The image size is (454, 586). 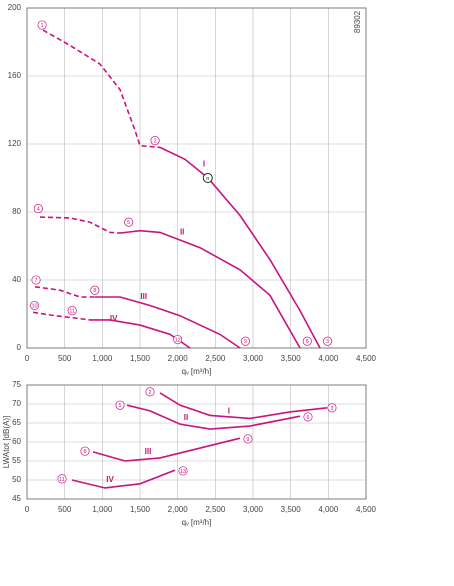 I want to click on point-label: 4, so click(x=38, y=210).